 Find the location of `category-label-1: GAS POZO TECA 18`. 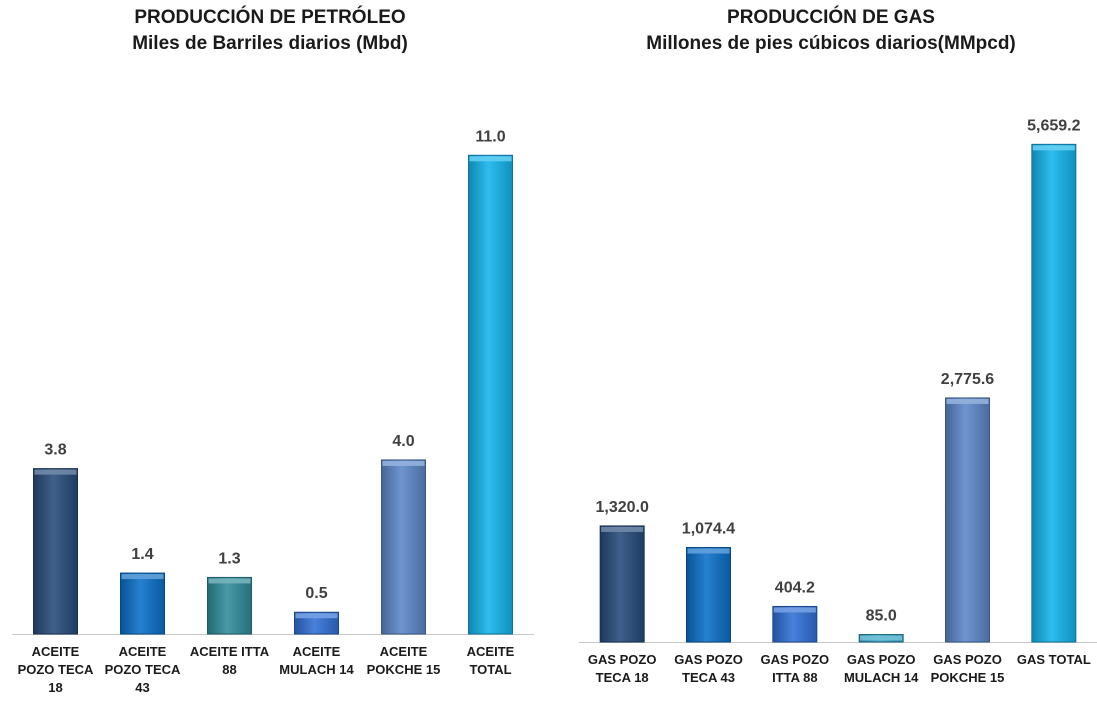

category-label-1: GAS POZO TECA 18 is located at coordinates (622, 668).